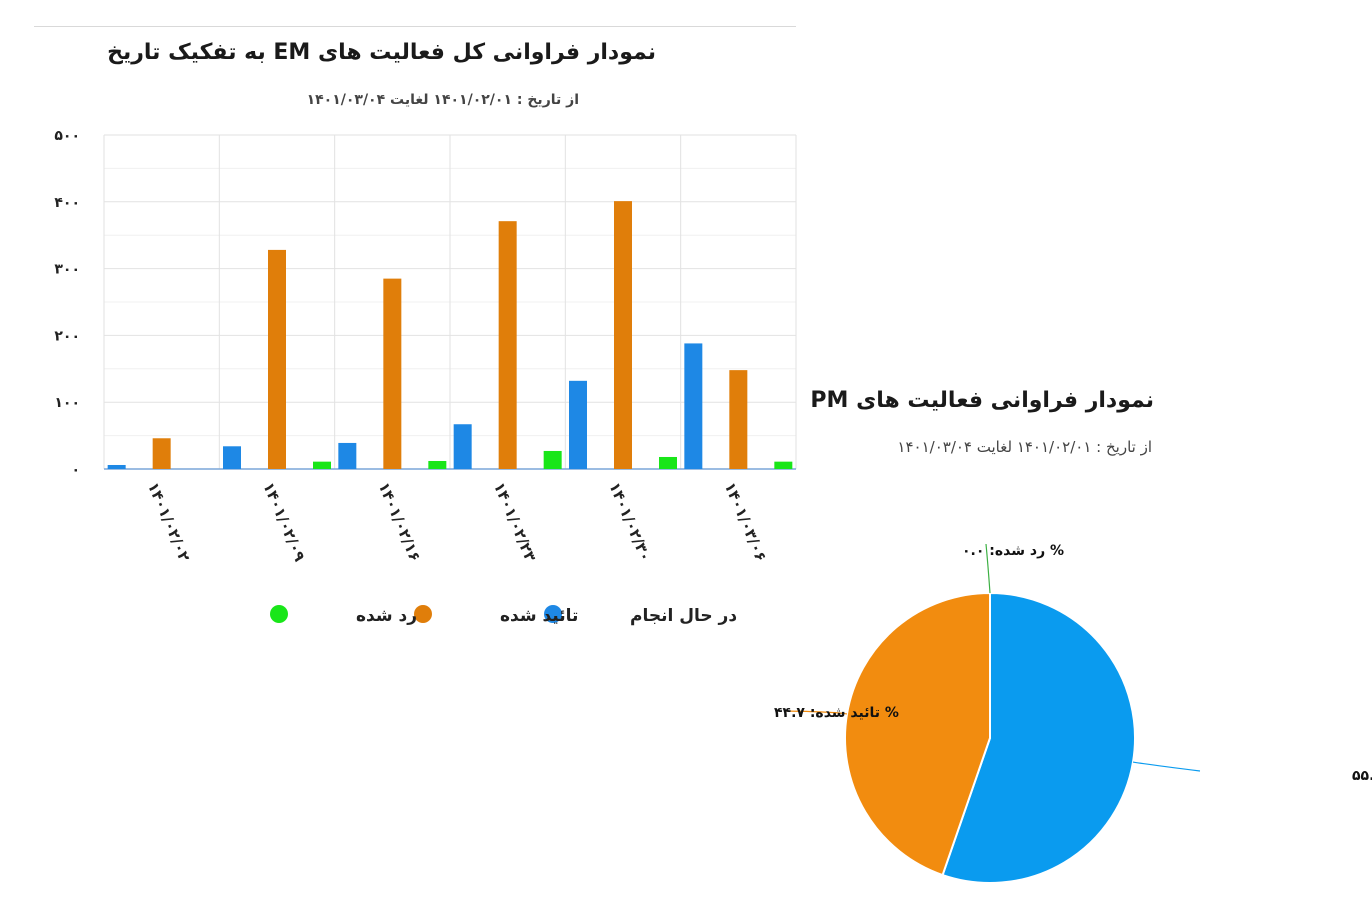 This screenshot has width=1372, height=912. Describe the element at coordinates (917, 734) in the screenshot. I see `pie-slice` at that location.